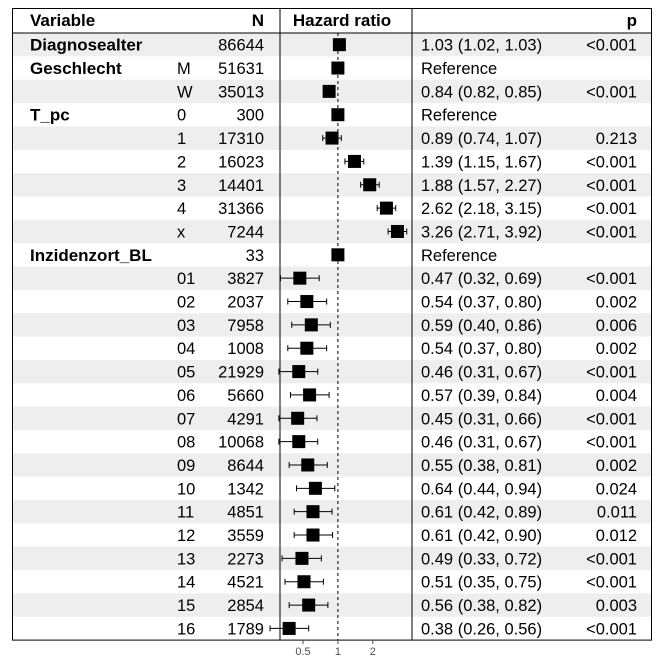 The width and height of the screenshot is (664, 664). Describe the element at coordinates (241, 46) in the screenshot. I see `cell-n: 86644` at that location.